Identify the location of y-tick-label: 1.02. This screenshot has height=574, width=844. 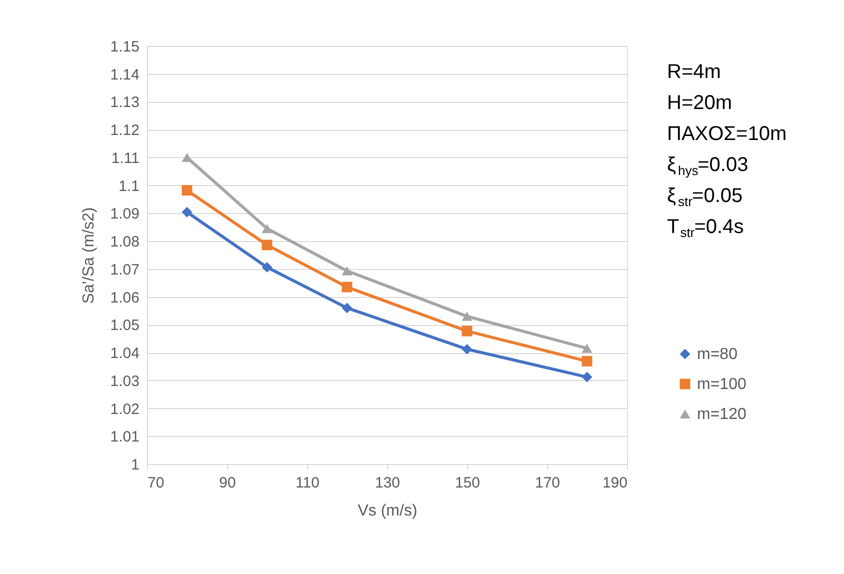
(125, 409).